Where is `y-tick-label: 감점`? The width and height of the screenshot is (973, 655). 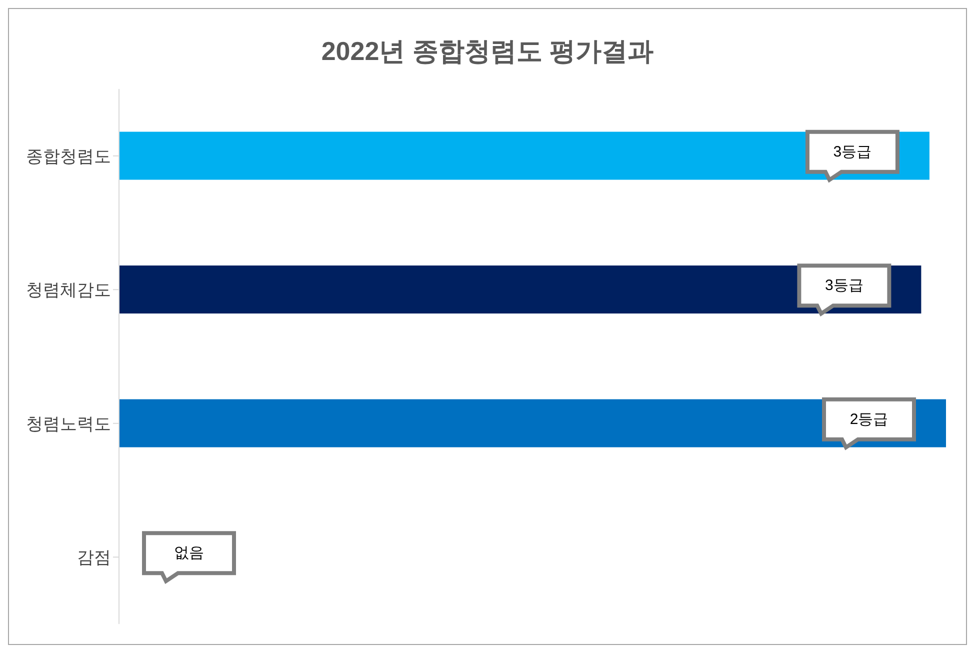 y-tick-label: 감점 is located at coordinates (94, 558).